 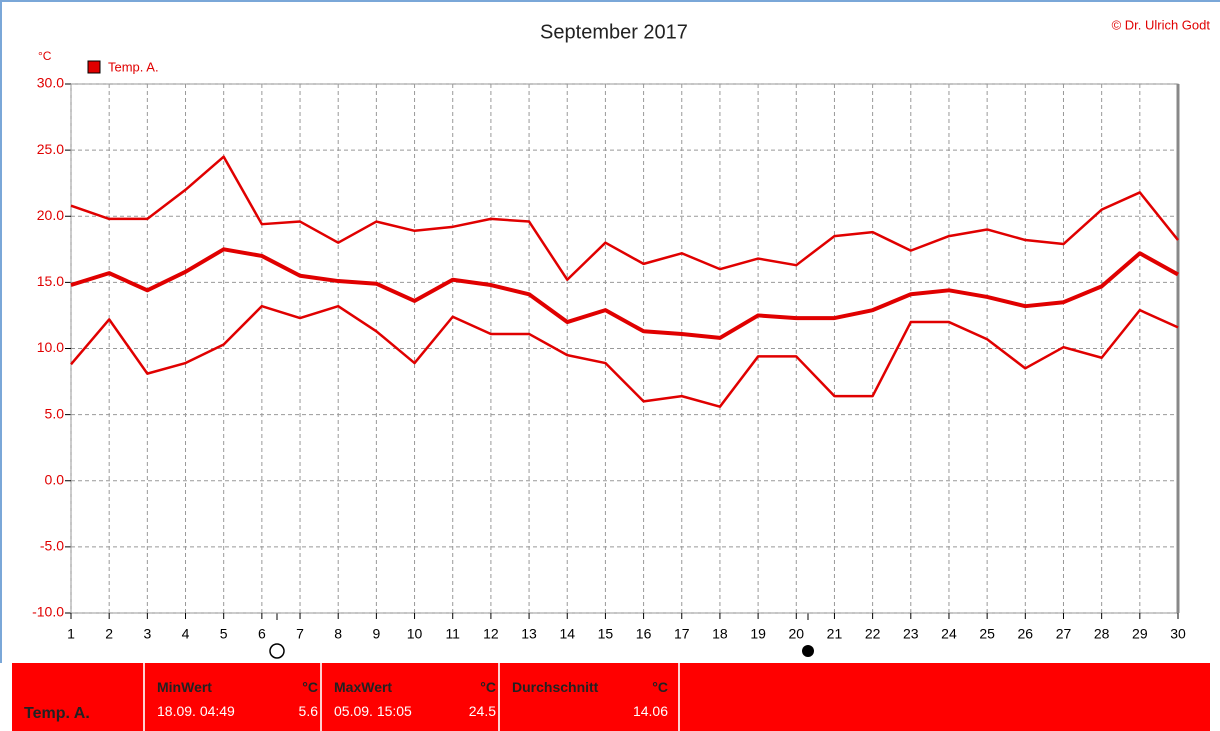 I want to click on y-tick-label: -10.0, so click(x=48, y=612).